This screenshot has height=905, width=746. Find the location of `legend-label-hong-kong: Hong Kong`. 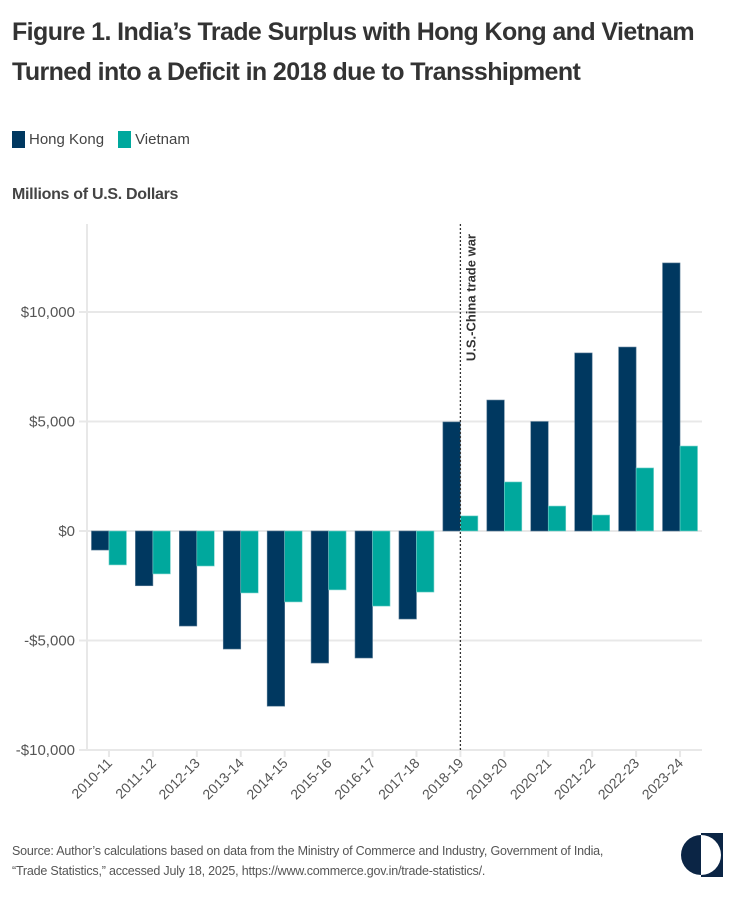

legend-label-hong-kong: Hong Kong is located at coordinates (67, 139).